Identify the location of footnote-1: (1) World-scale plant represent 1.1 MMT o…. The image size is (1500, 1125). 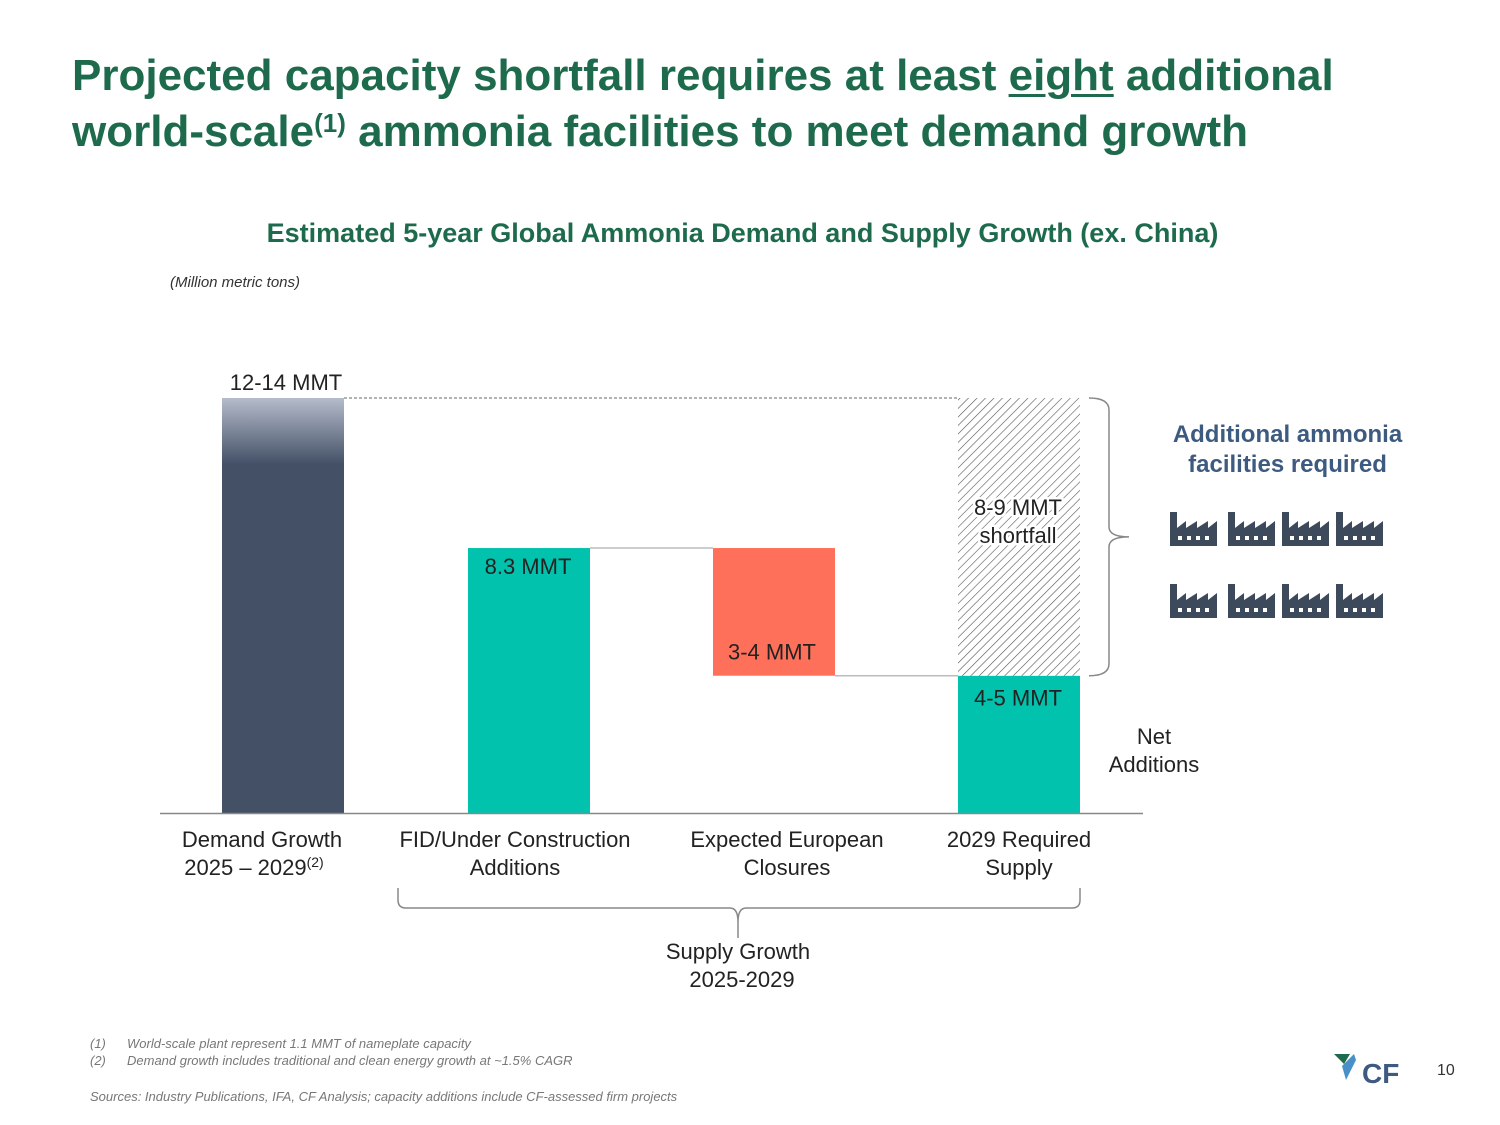
(280, 1043).